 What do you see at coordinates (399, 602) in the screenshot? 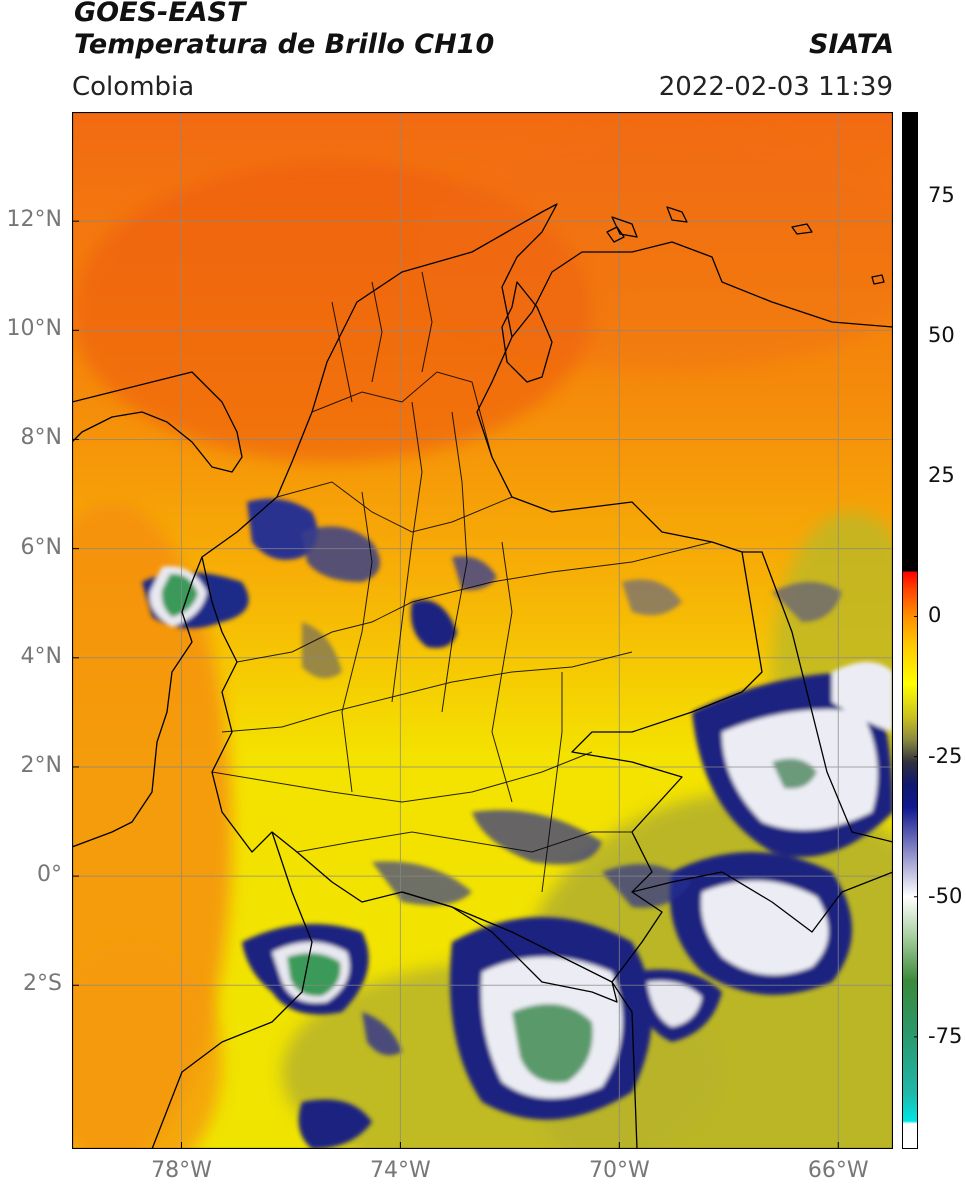
I see `cloud-andes-central` at bounding box center [399, 602].